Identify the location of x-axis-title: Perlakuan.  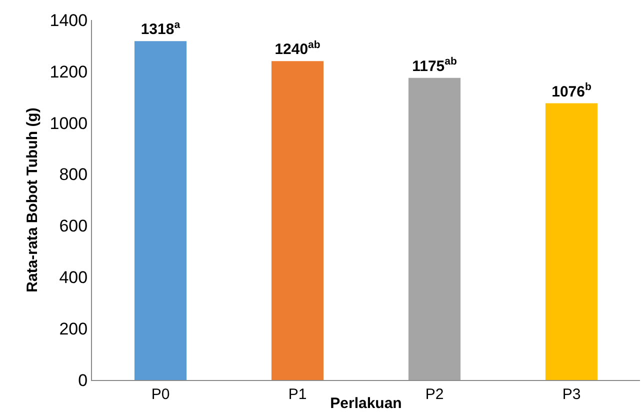
(366, 403).